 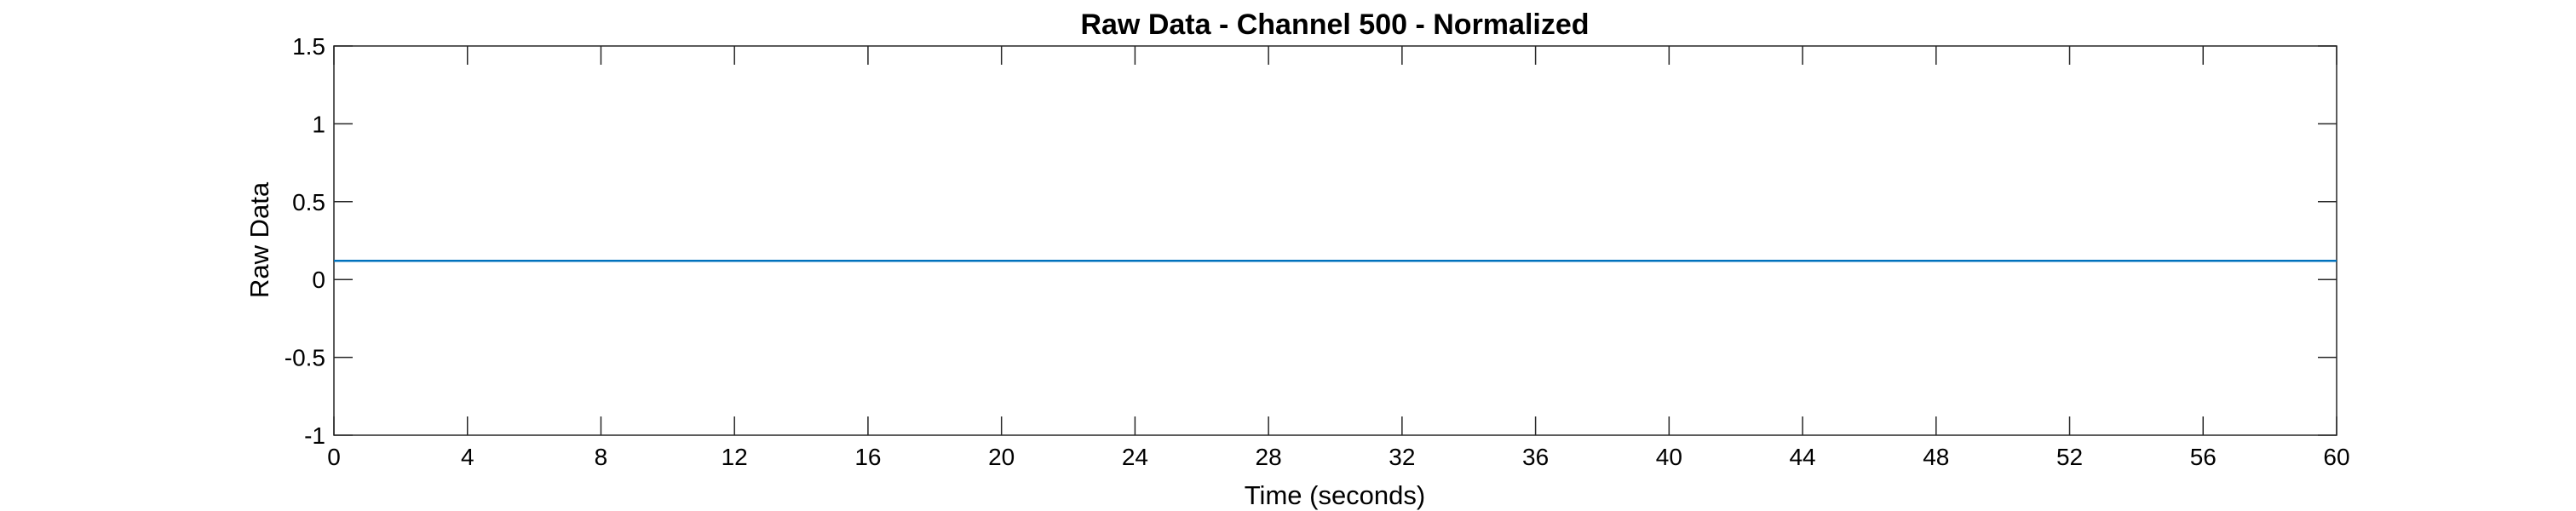 I want to click on x-tick-label: 52, so click(x=2069, y=457).